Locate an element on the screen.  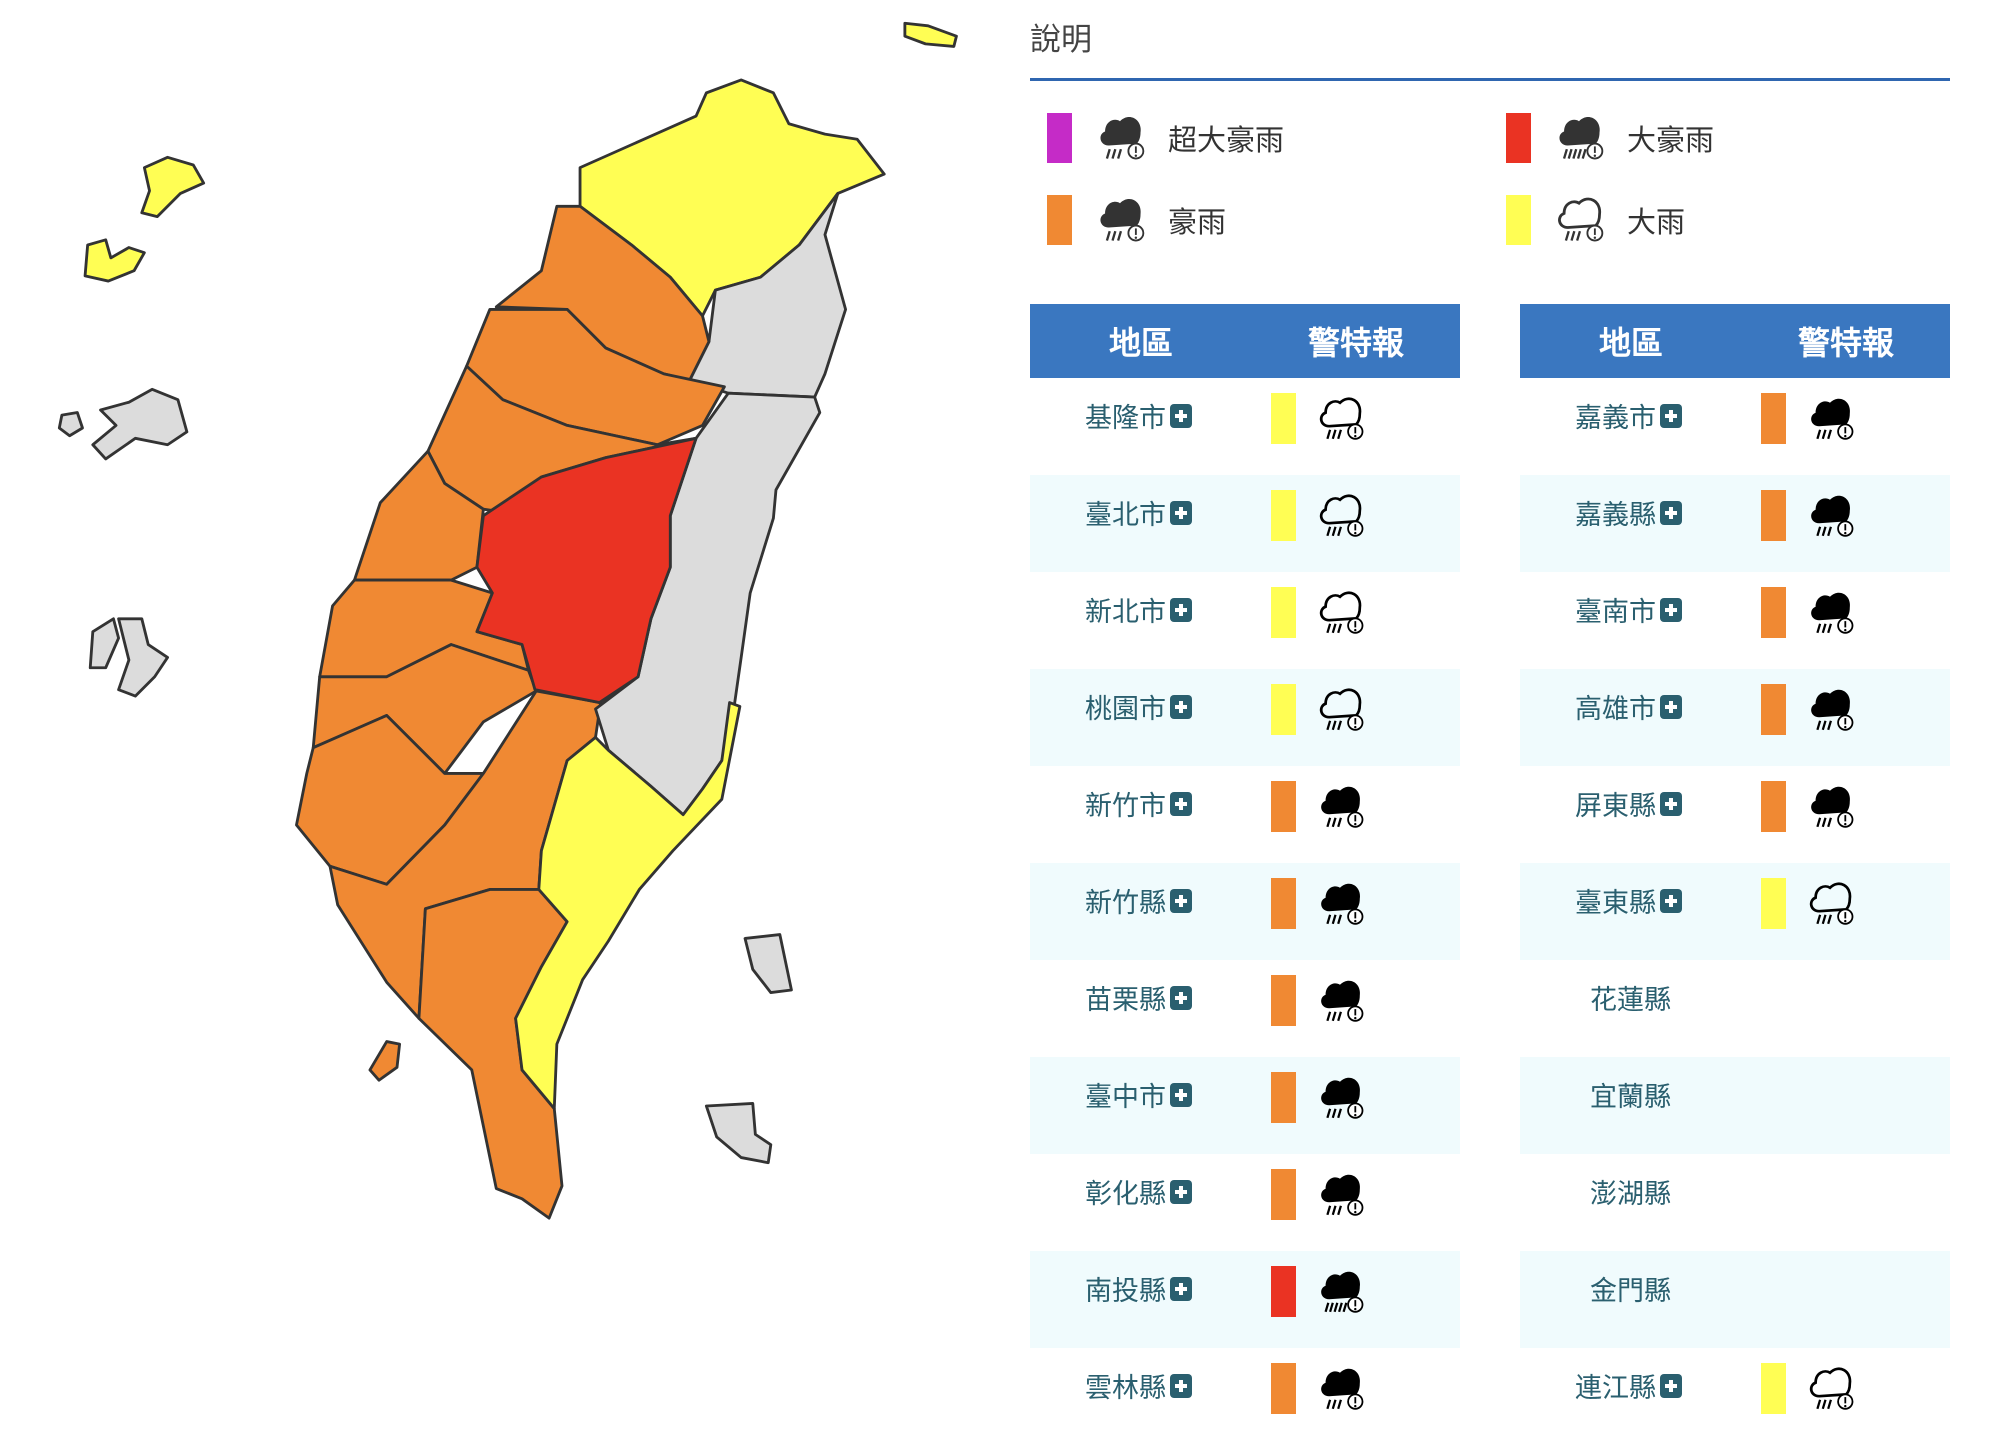
region-name: 新竹市 is located at coordinates (1138, 803).